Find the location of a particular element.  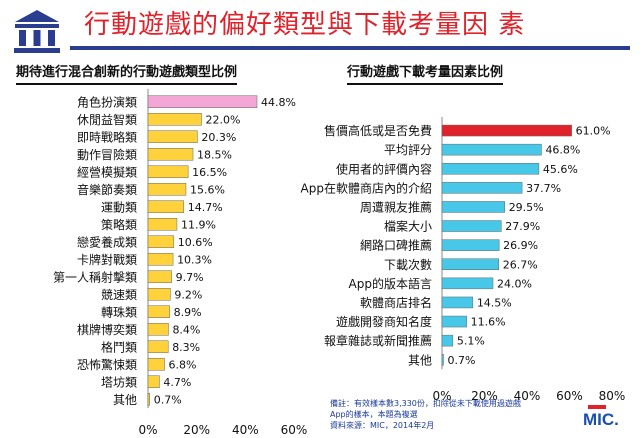

right-value-label: 37.7% is located at coordinates (543, 188).